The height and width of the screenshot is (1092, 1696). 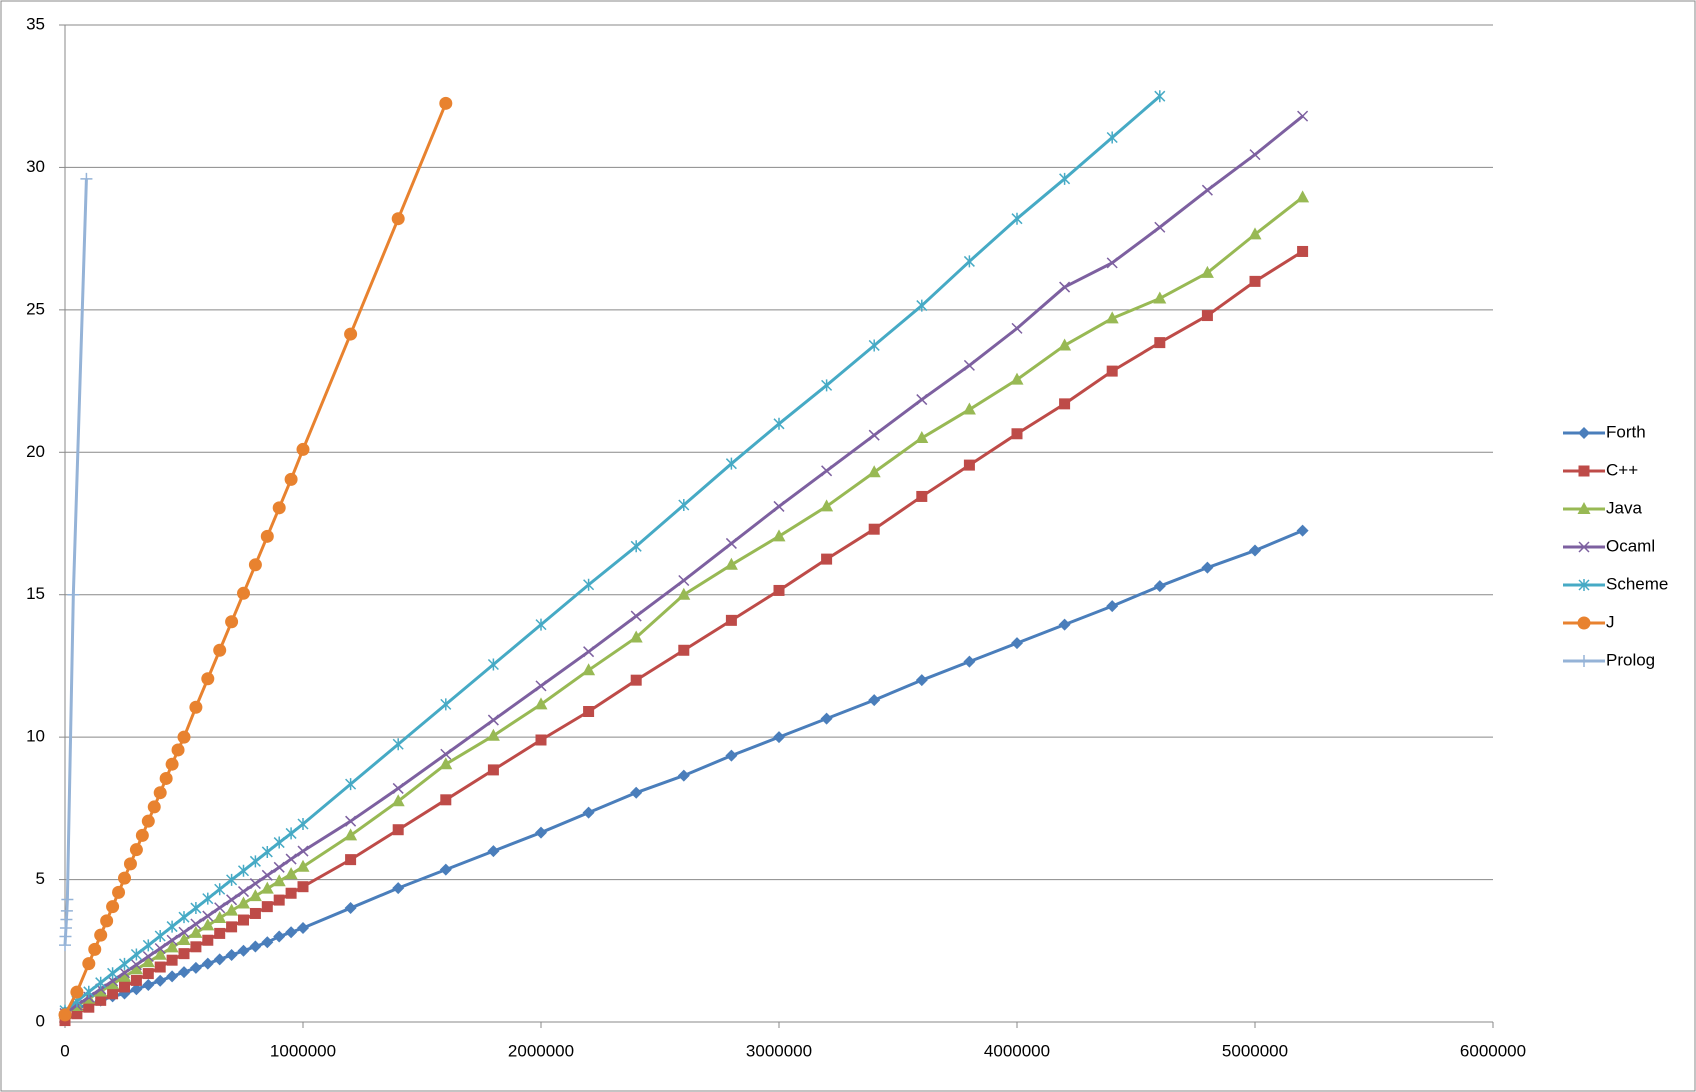 What do you see at coordinates (1637, 583) in the screenshot?
I see `legend-label: Scheme` at bounding box center [1637, 583].